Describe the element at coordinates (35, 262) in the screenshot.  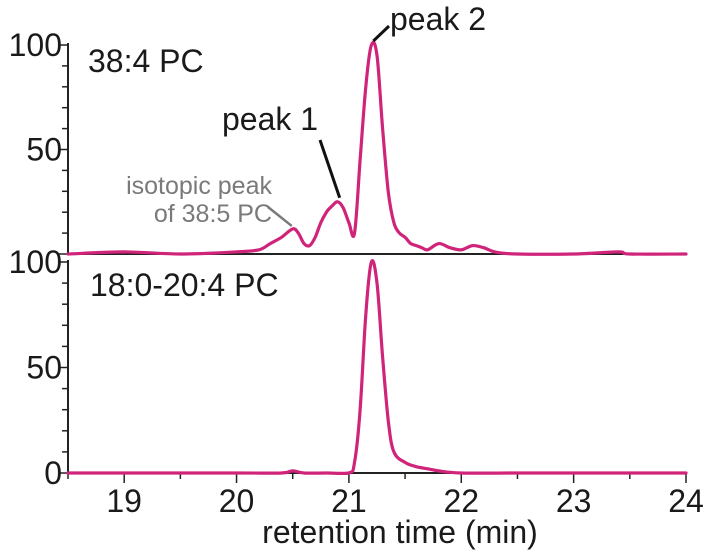
I see `panel-2-y-tick-label: 100` at that location.